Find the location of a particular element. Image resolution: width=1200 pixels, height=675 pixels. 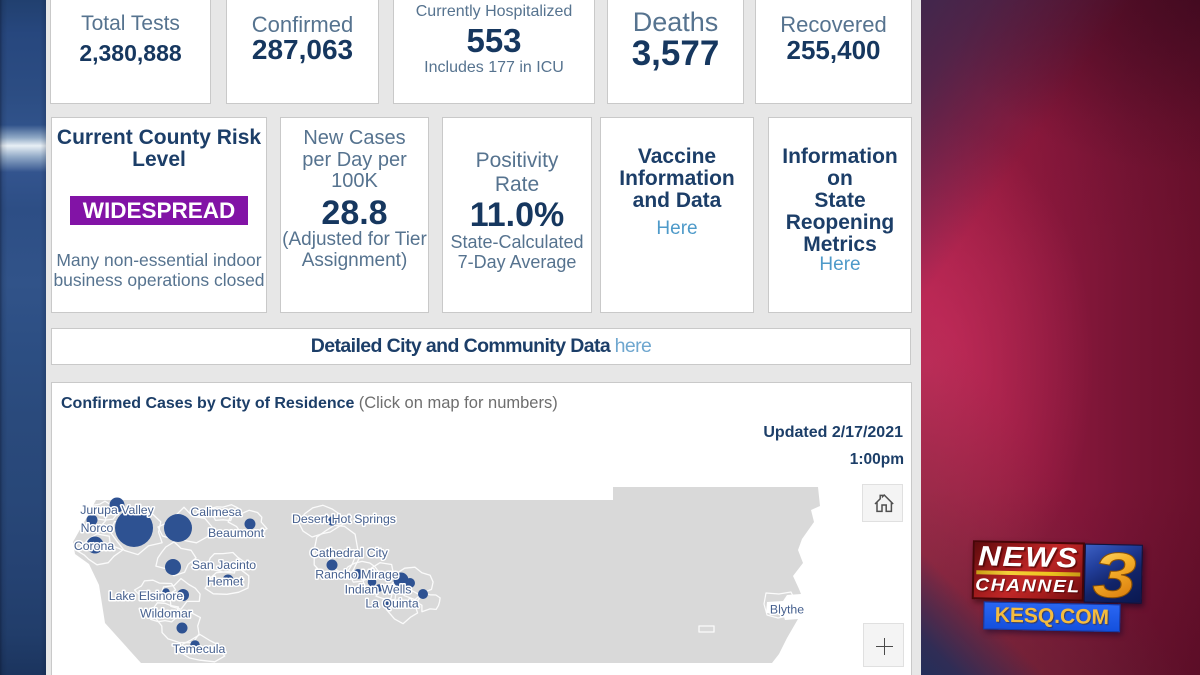

svg-text: Desert Hot Springs is located at coordinates (344, 519).